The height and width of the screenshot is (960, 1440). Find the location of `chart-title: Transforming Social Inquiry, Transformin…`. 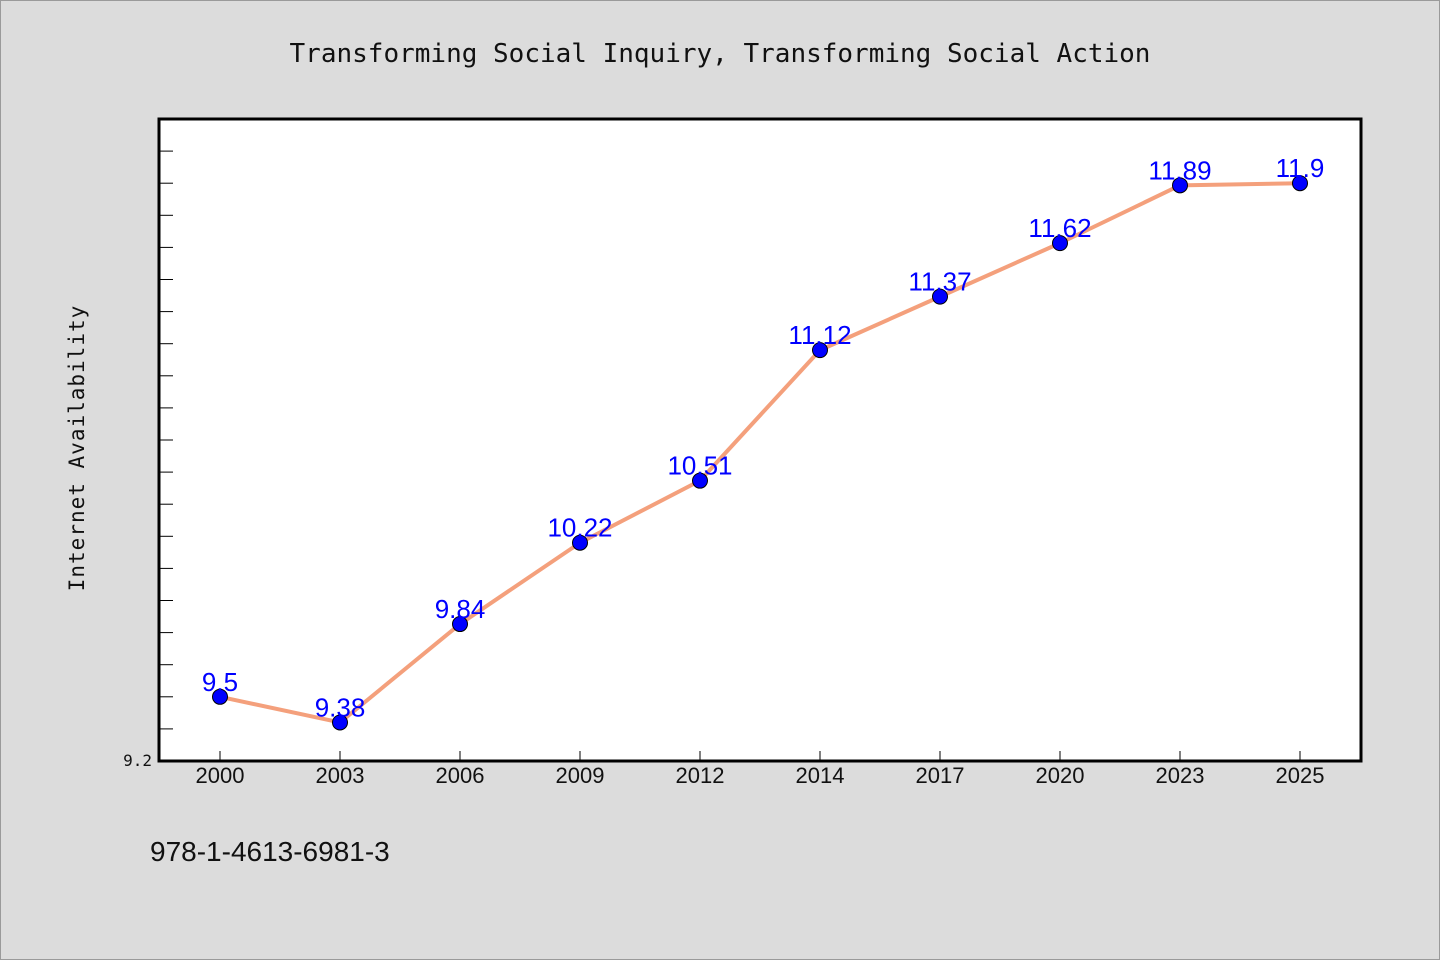

chart-title: Transforming Social Inquiry, Transformin… is located at coordinates (720, 54).